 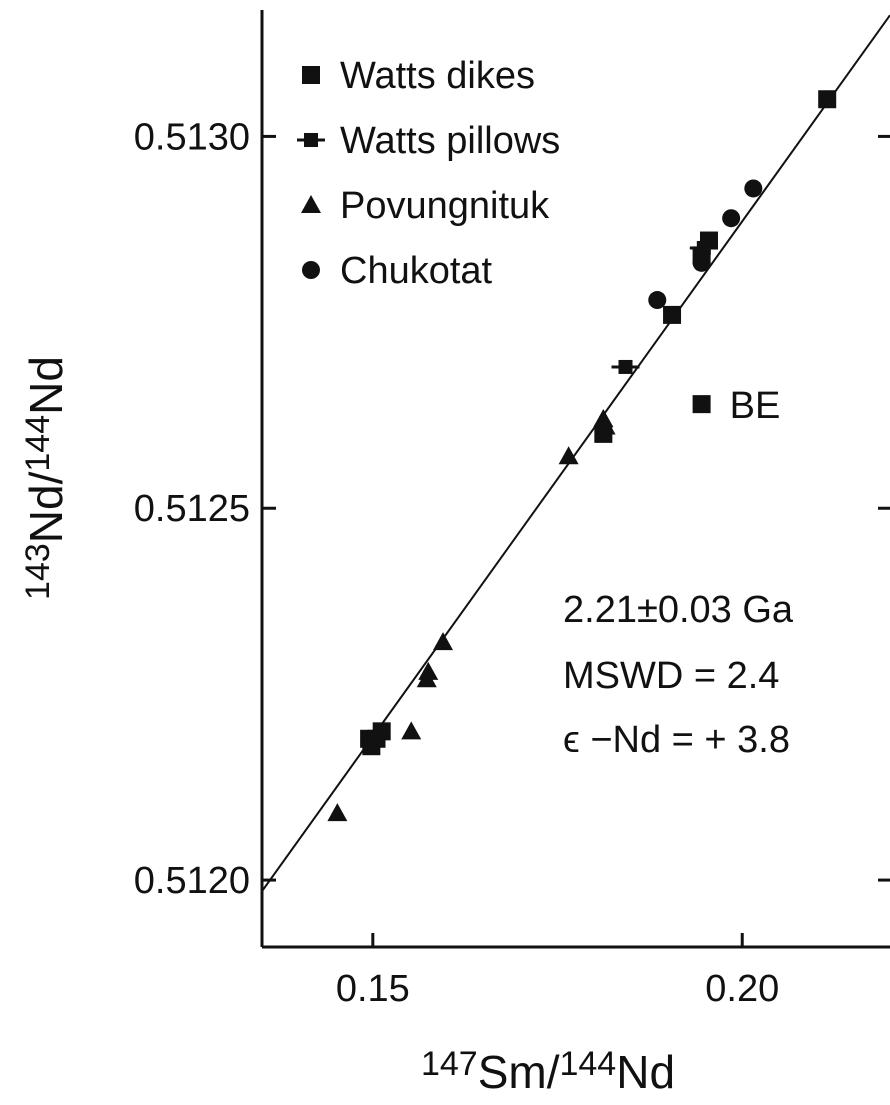 I want to click on y-axis-title-nd: Nd/, so click(x=46, y=507).